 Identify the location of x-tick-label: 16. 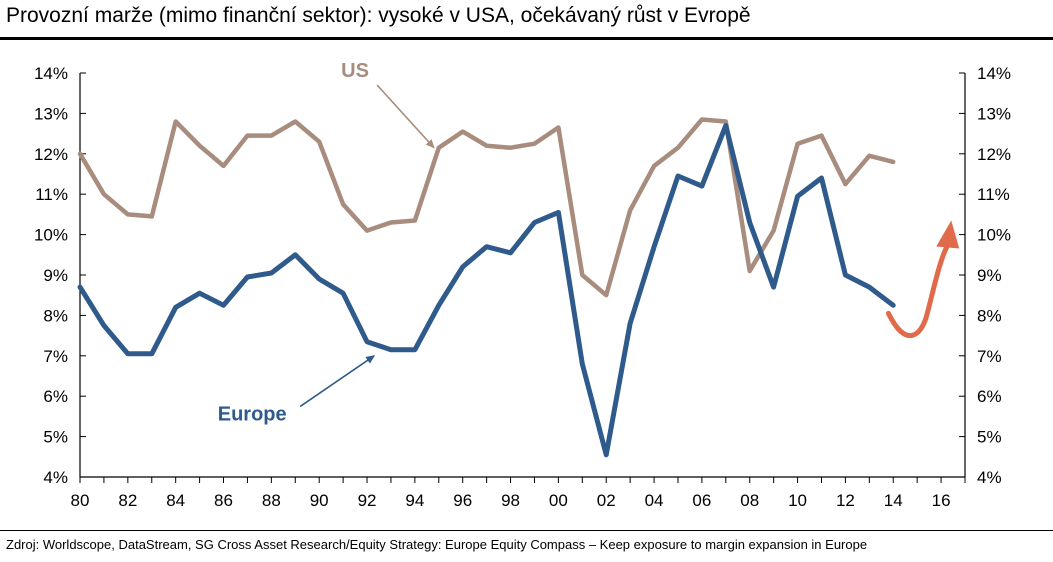
(941, 500).